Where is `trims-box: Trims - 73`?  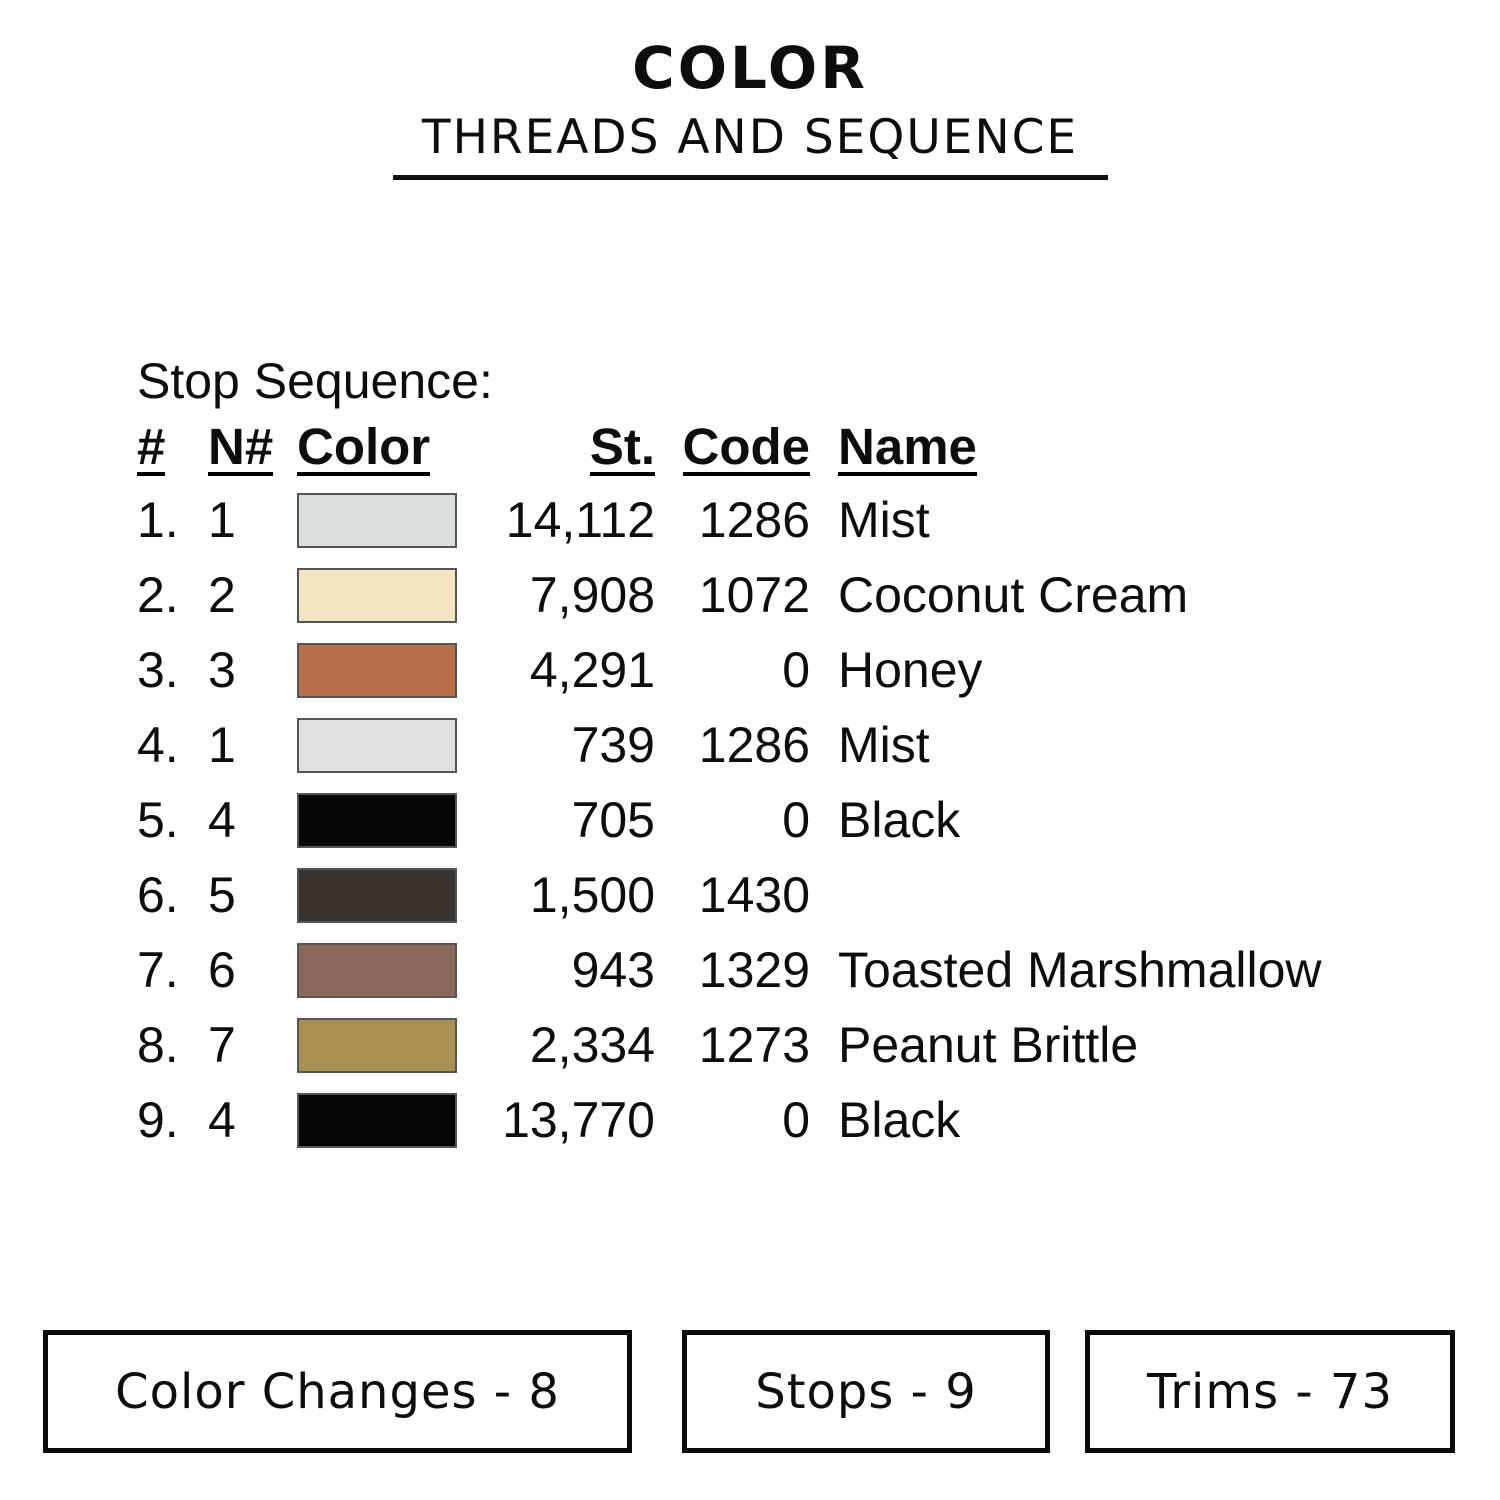 trims-box: Trims - 73 is located at coordinates (1270, 1391).